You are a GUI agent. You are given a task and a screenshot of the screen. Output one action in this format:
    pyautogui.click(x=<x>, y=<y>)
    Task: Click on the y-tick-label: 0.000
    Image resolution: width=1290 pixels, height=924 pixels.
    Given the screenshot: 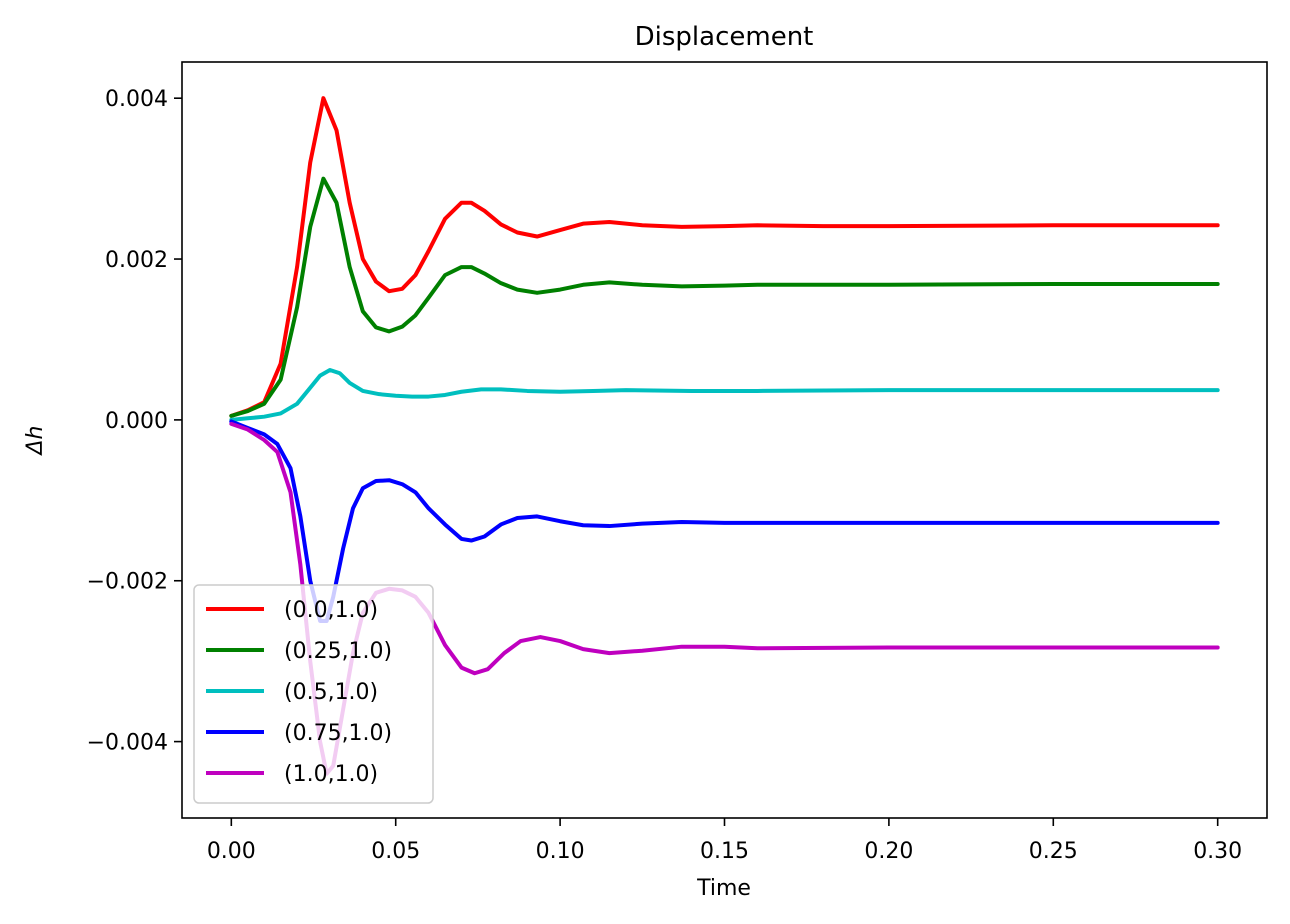 What is the action you would take?
    pyautogui.click(x=136, y=421)
    